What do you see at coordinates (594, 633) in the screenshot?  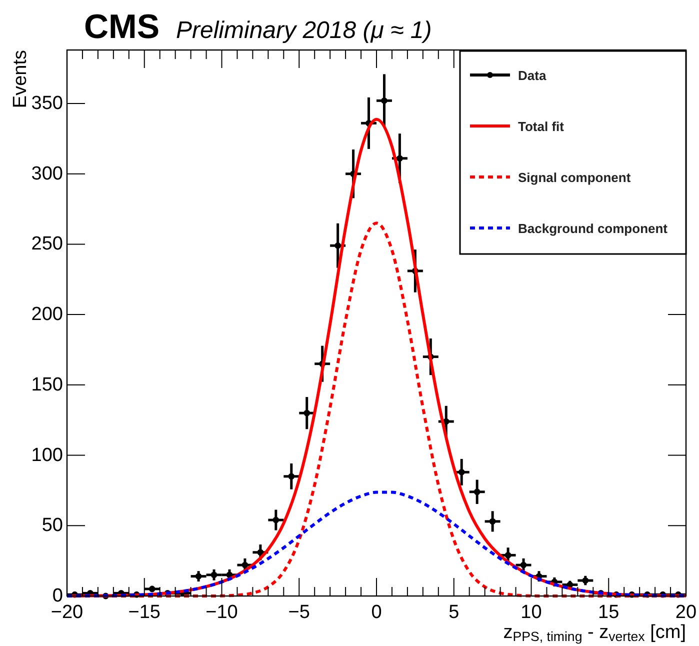 I see `x-axis-title: z$_{PPS, timing}$ - z$_{vertex}$ [cm]` at bounding box center [594, 633].